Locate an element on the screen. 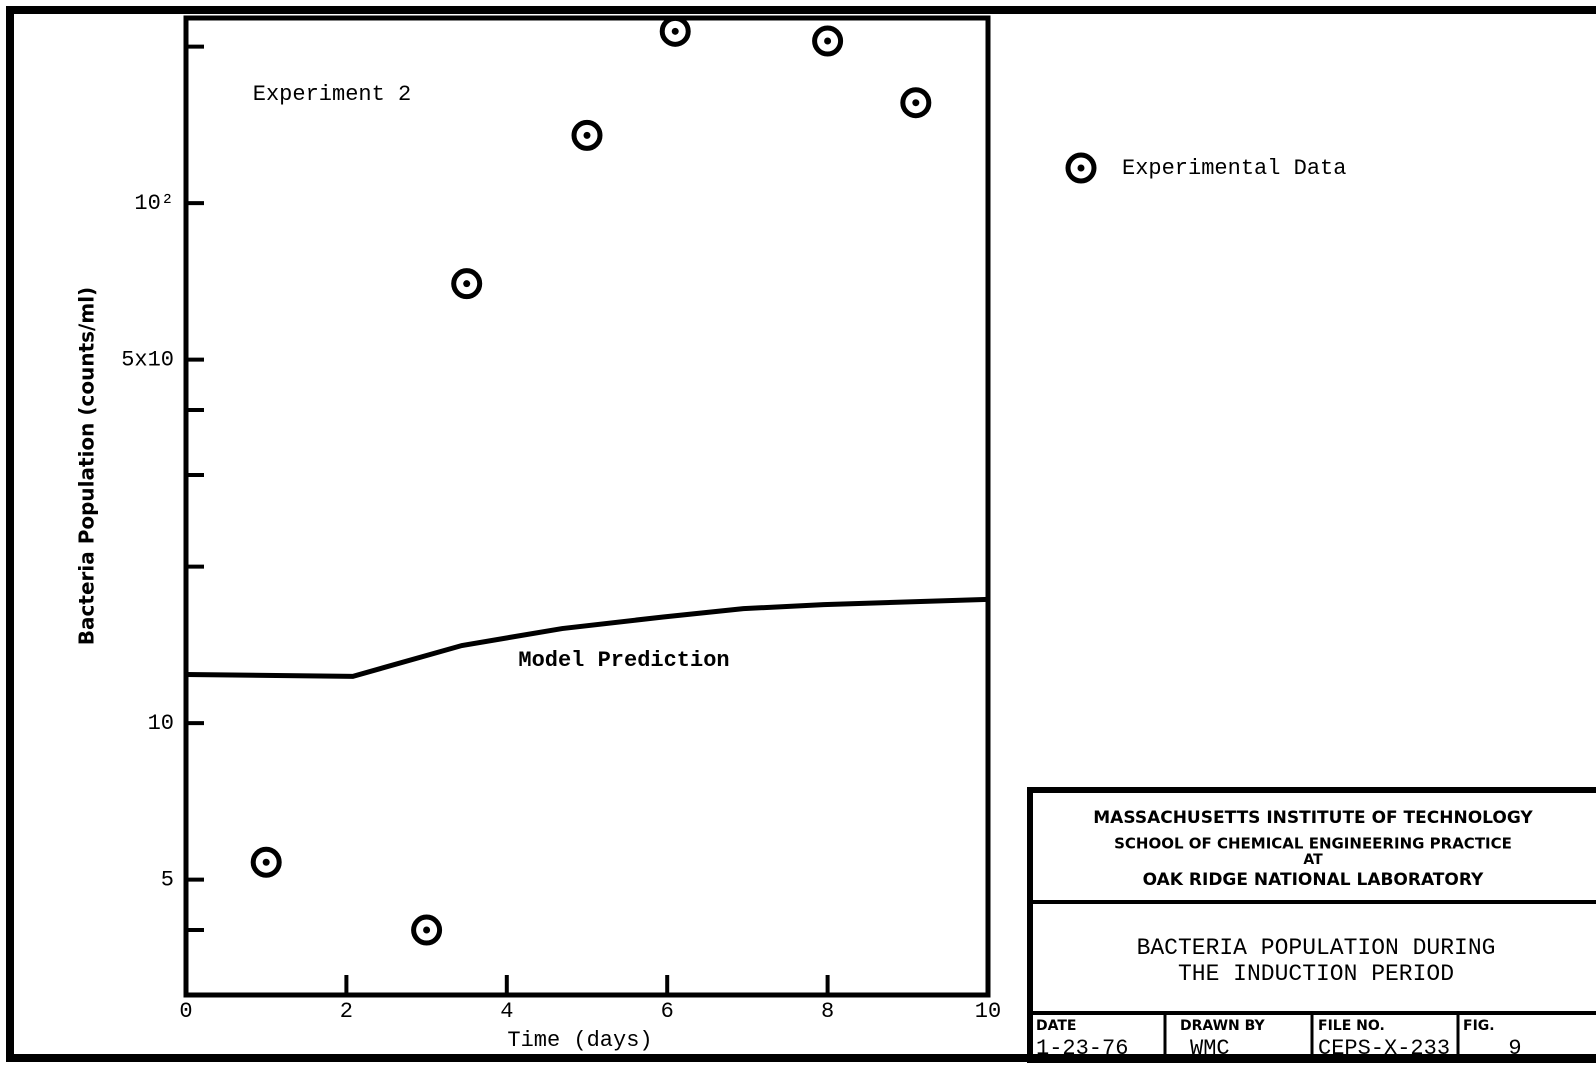 The height and width of the screenshot is (1083, 1596). x-axis-label: Time (days) is located at coordinates (579, 1040).